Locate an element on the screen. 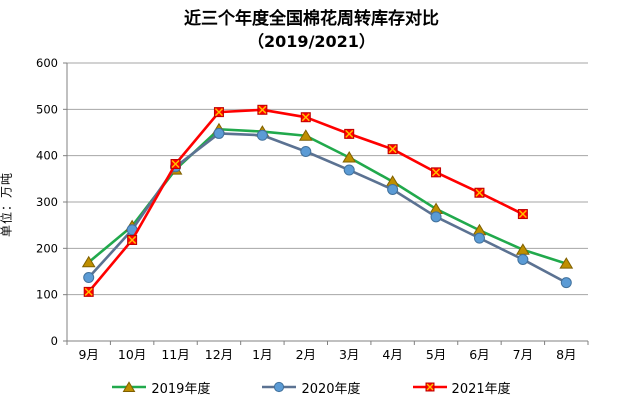 The image size is (623, 415). x-tick-label: 4月 is located at coordinates (392, 354).